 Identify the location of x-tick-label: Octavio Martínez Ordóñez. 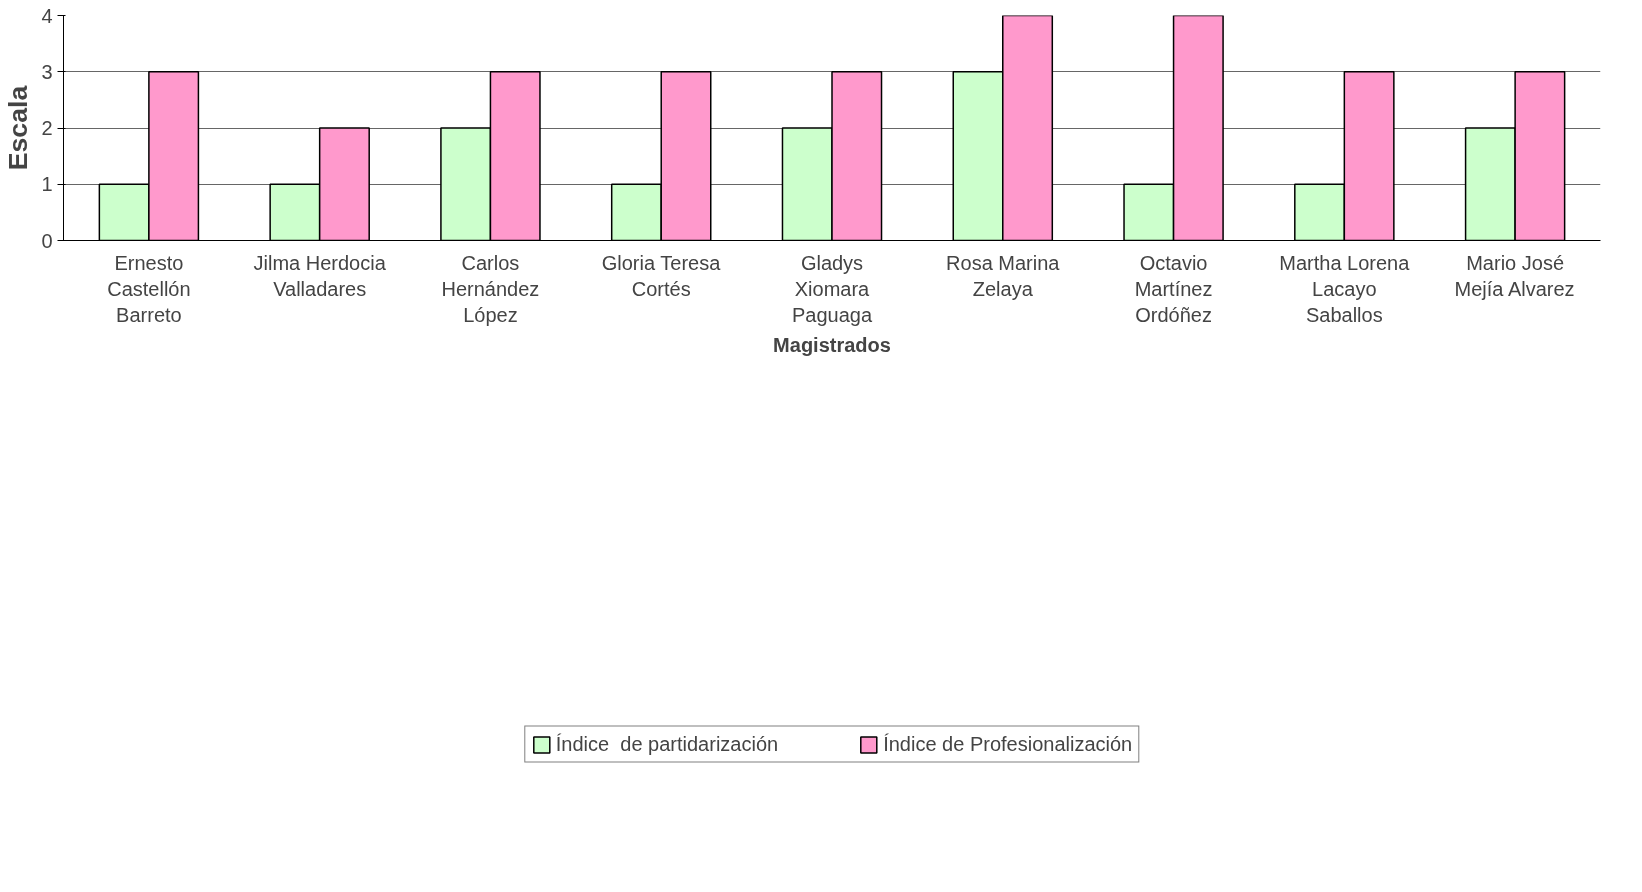
(1173, 289).